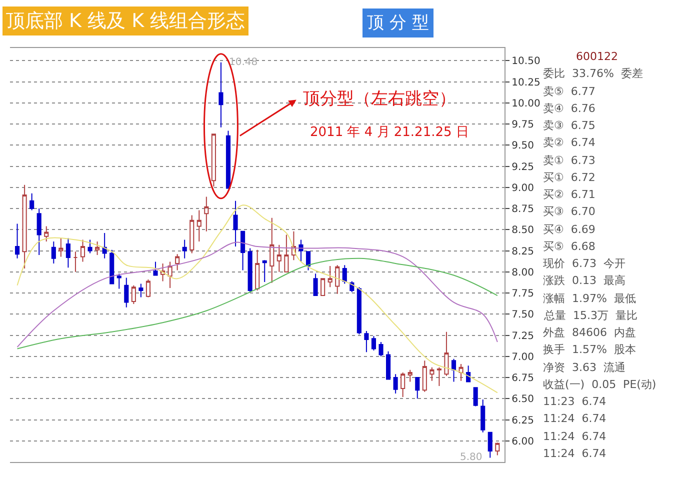 The image size is (684, 480). Describe the element at coordinates (569, 142) in the screenshot. I see `text: 卖② 6.74` at that location.